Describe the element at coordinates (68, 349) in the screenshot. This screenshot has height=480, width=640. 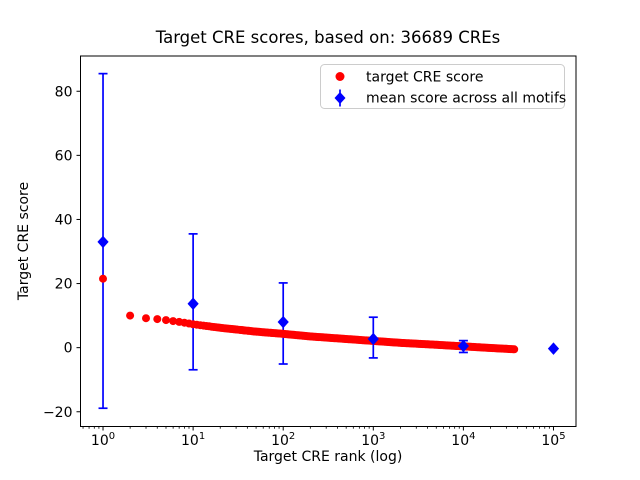
I see `y-tick-label: 0` at that location.